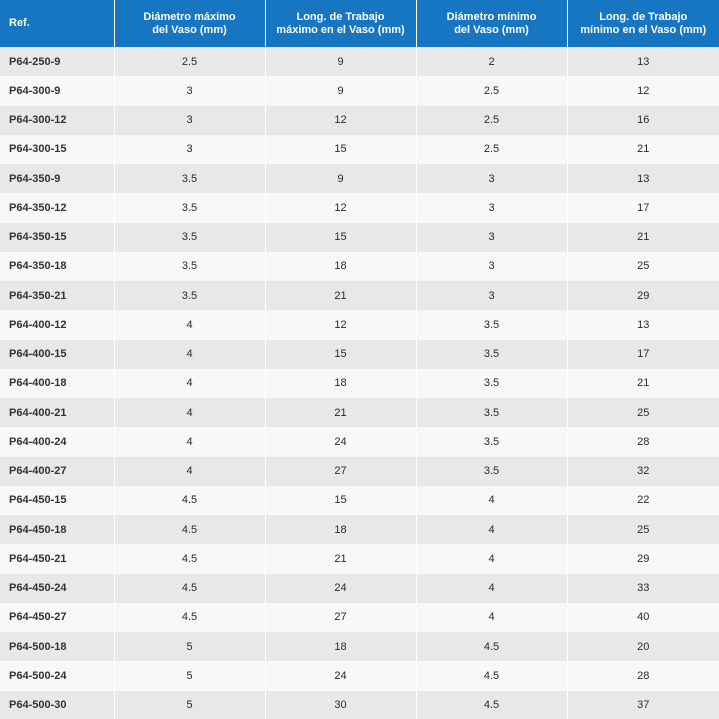 The height and width of the screenshot is (719, 719). Describe the element at coordinates (341, 149) in the screenshot. I see `cell-max-working-length: 15` at that location.